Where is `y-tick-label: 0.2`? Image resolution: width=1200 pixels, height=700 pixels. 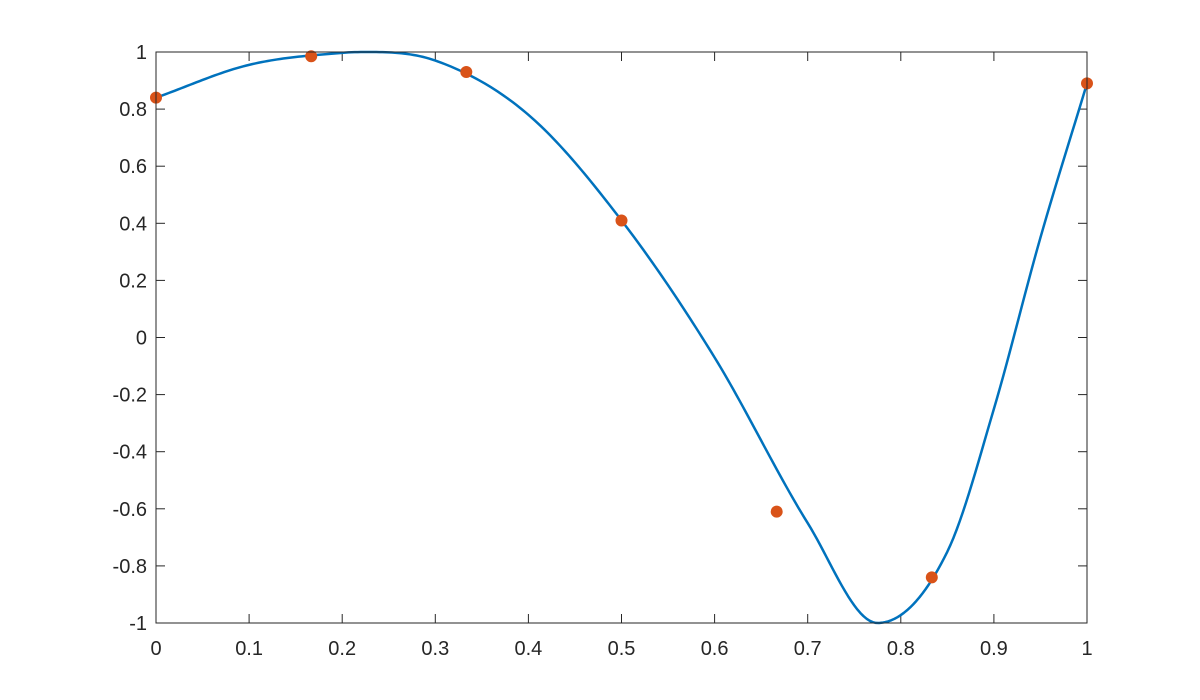
y-tick-label: 0.2 is located at coordinates (133, 281).